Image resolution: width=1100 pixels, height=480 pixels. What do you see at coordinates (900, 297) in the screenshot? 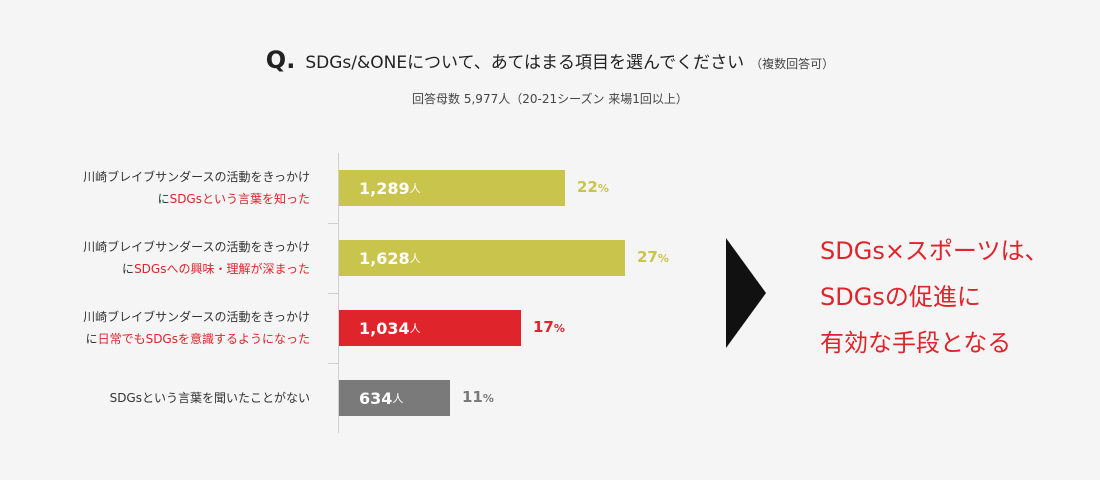
I see `conclusion-line: SDGsの促進に` at bounding box center [900, 297].